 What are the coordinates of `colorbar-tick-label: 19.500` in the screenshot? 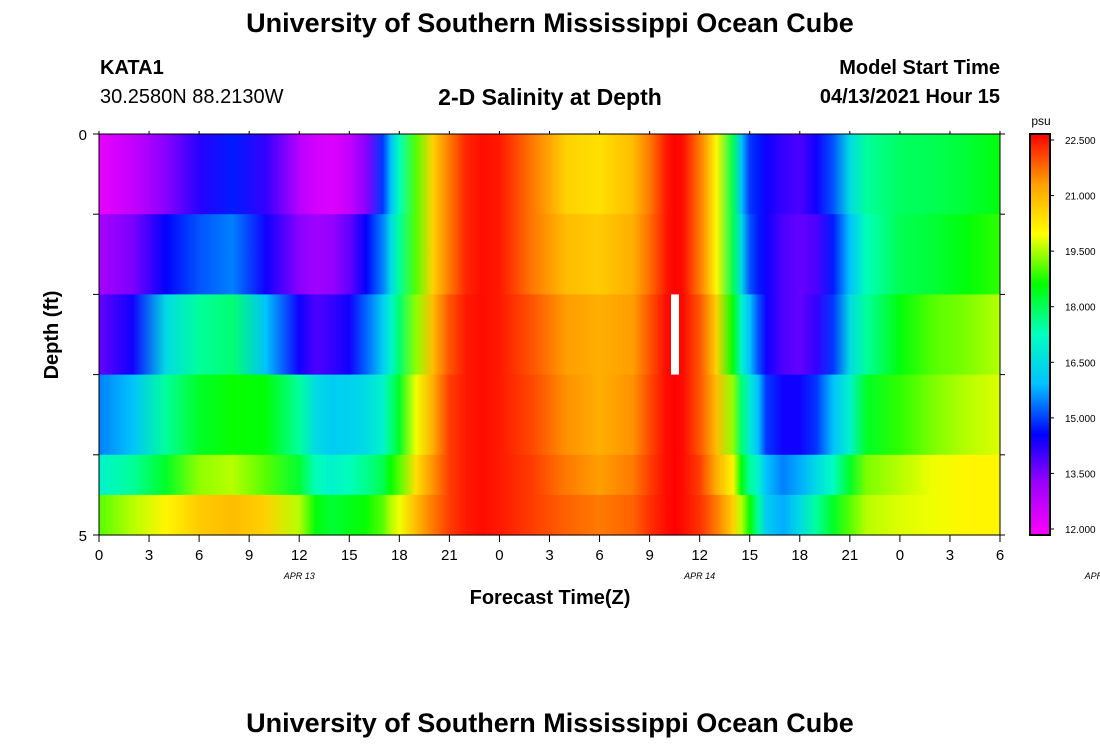 It's located at (1080, 252).